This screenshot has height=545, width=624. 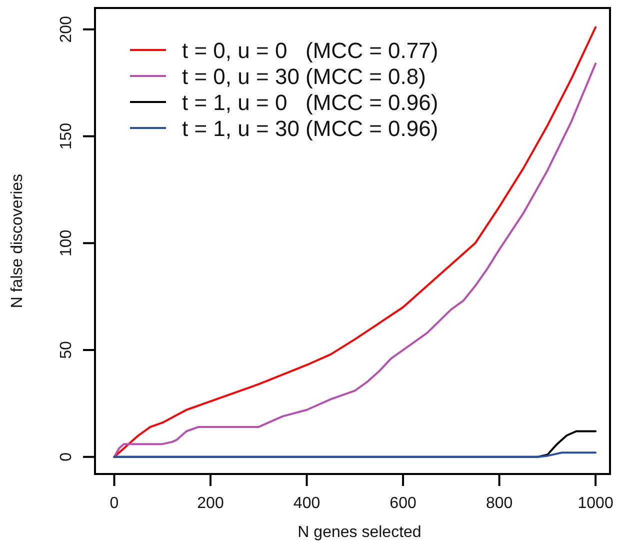 I want to click on x-tick-label: 800, so click(x=499, y=503).